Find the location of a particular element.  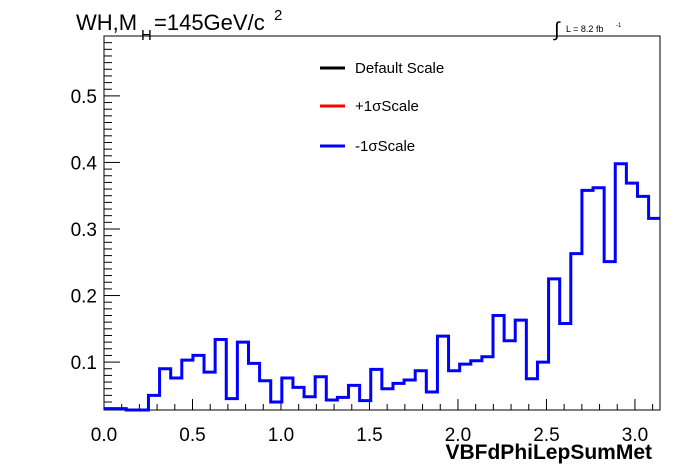

y-tick-label: 0.3 is located at coordinates (84, 230).